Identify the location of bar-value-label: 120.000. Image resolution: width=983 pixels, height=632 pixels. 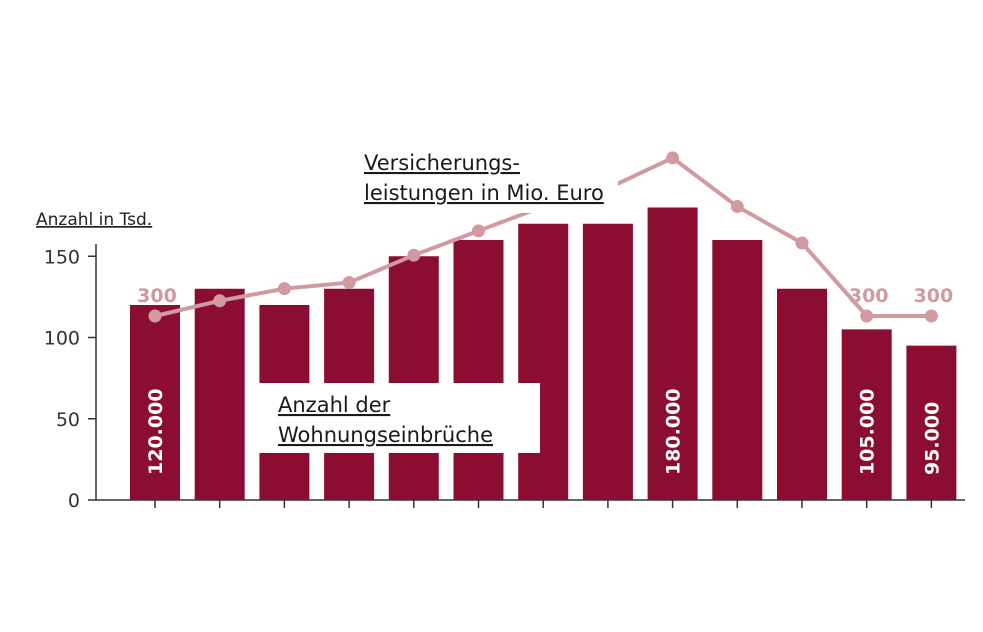
(156, 431).